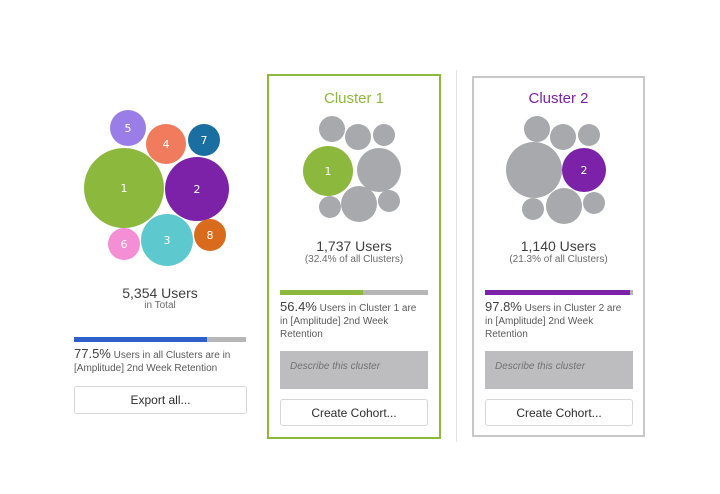 Image resolution: width=720 pixels, height=494 pixels. What do you see at coordinates (354, 259) in the screenshot?
I see `cluster-share: (32.4% of all Clusters)` at bounding box center [354, 259].